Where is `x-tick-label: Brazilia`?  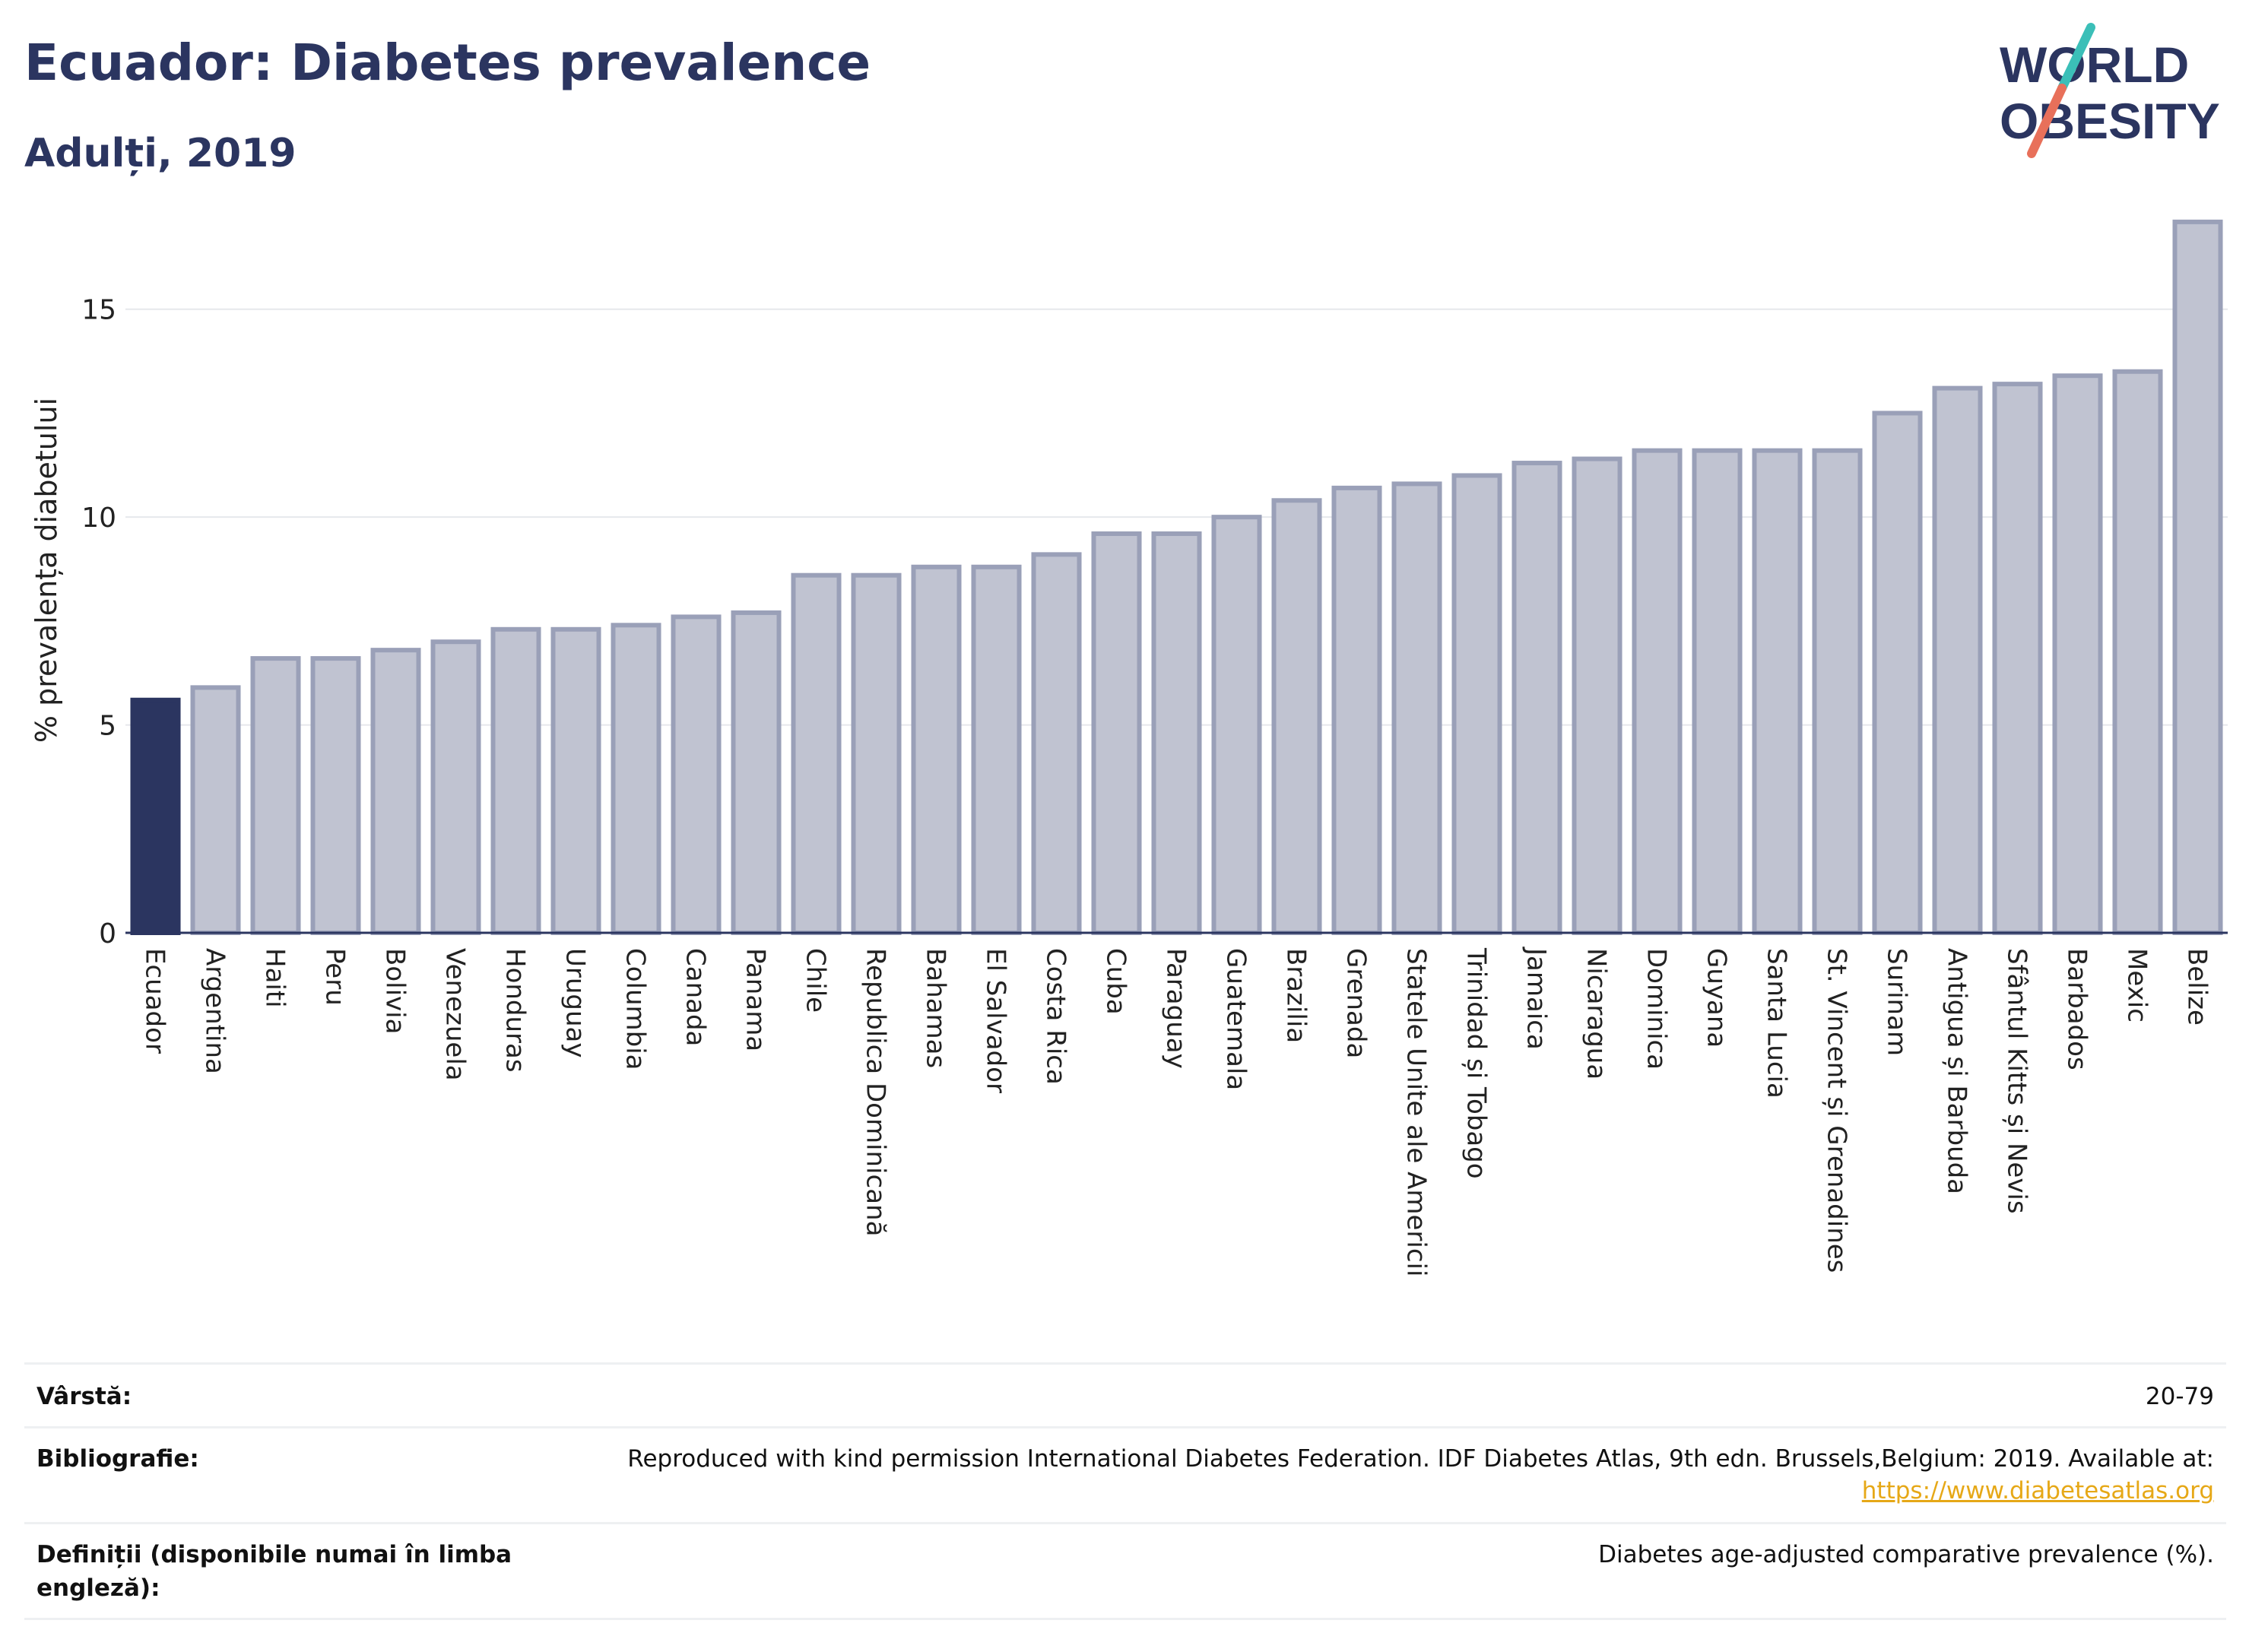 x-tick-label: Brazilia is located at coordinates (1296, 995).